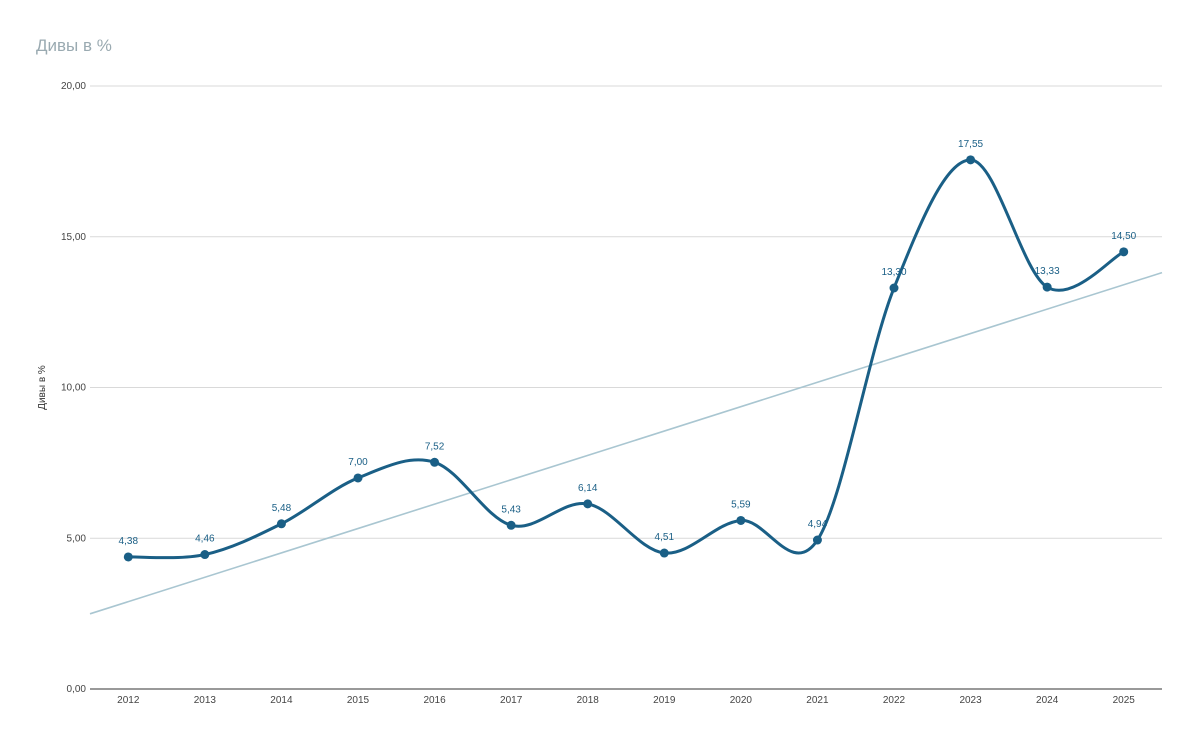 Image resolution: width=1200 pixels, height=742 pixels. Describe the element at coordinates (282, 508) in the screenshot. I see `data-label: 5,48` at that location.